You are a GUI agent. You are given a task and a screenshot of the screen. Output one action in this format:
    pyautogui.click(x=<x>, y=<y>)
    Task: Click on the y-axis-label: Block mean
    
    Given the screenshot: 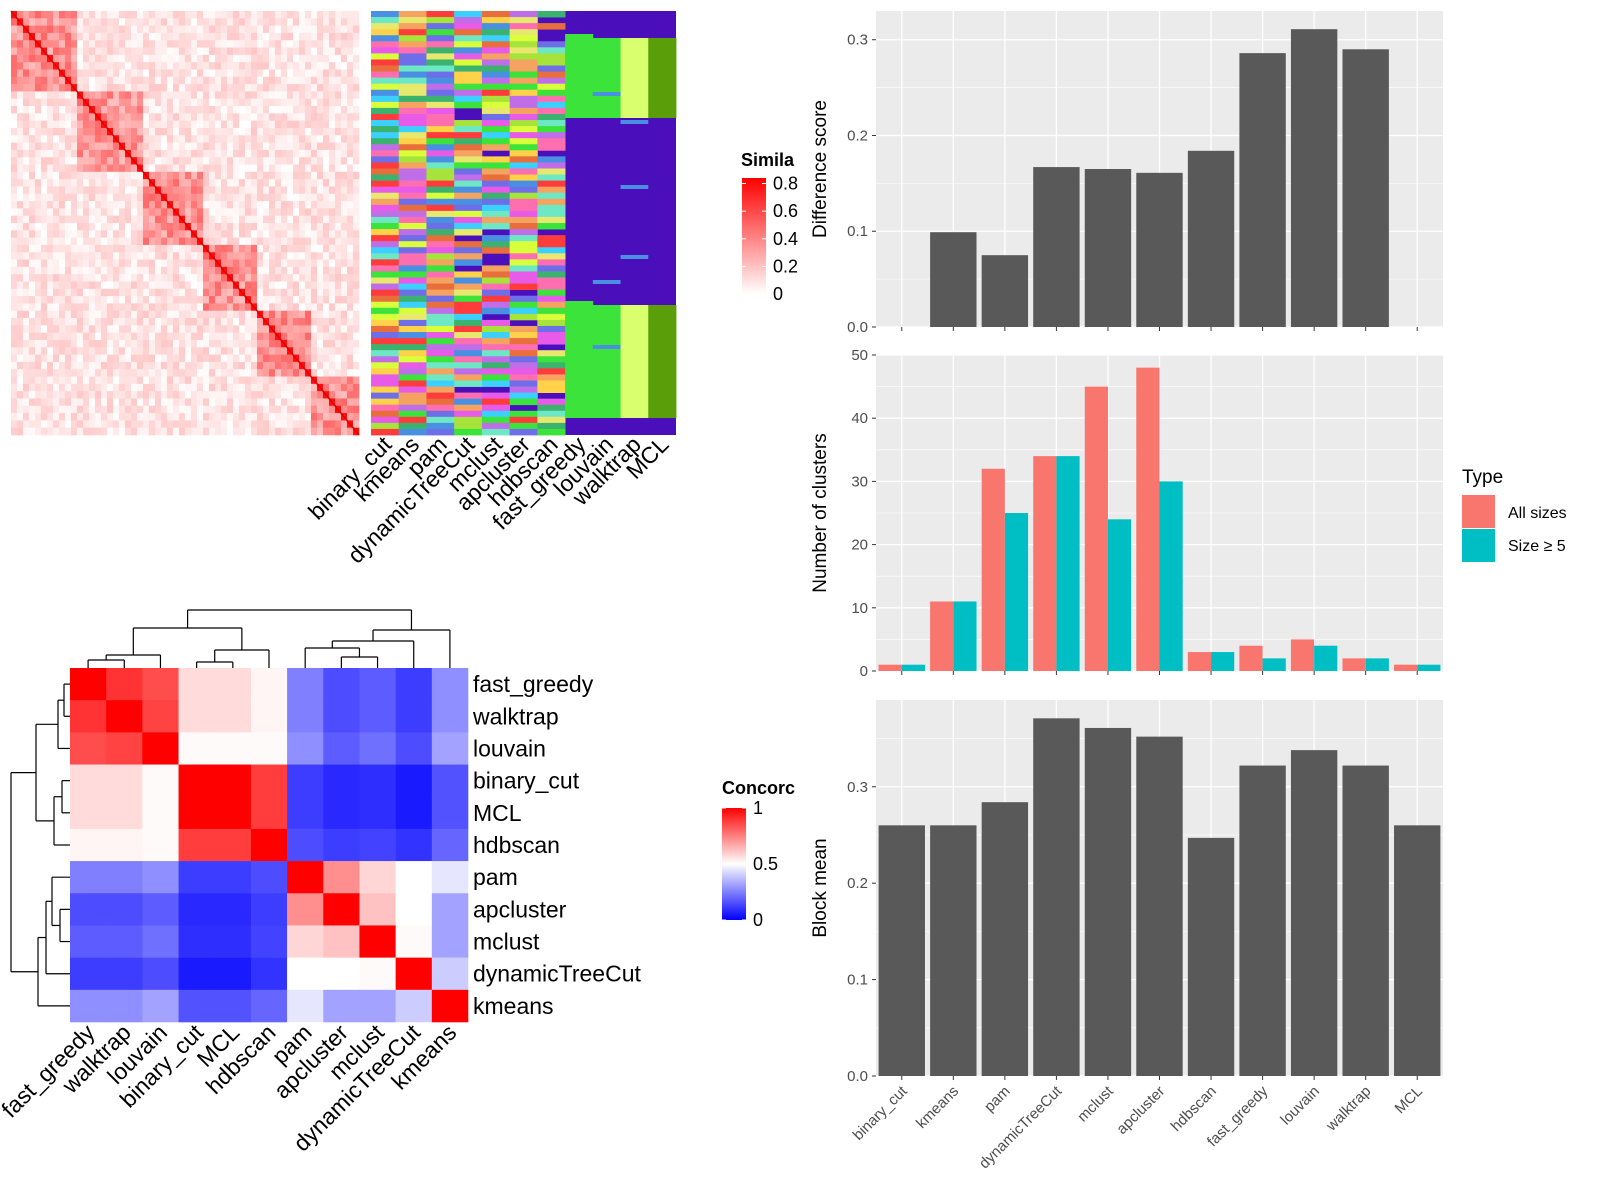 What is the action you would take?
    pyautogui.click(x=820, y=887)
    